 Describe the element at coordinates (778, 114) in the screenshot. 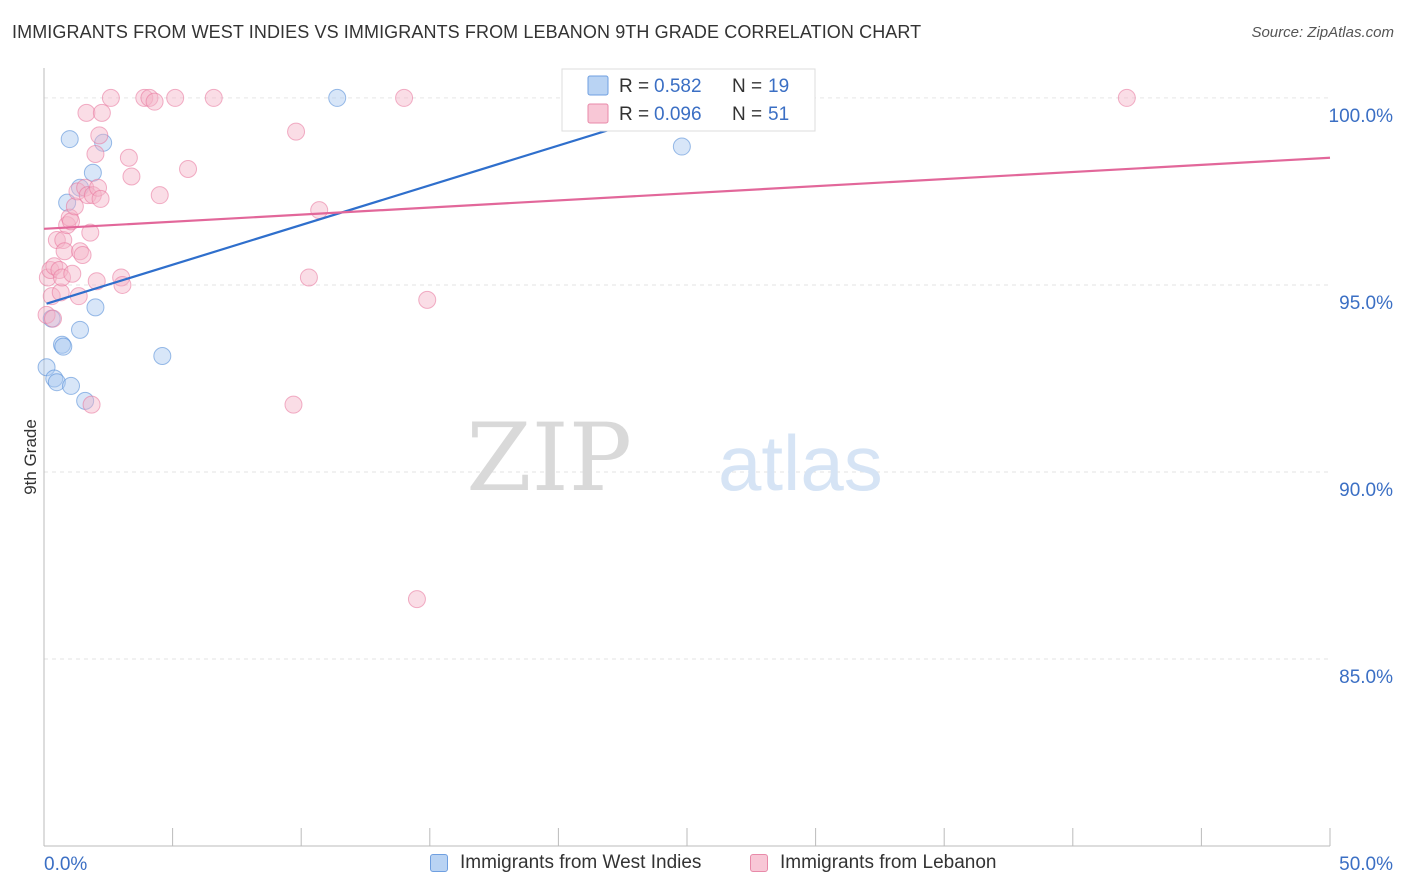

I see `stats-n-value-pink: 51` at that location.